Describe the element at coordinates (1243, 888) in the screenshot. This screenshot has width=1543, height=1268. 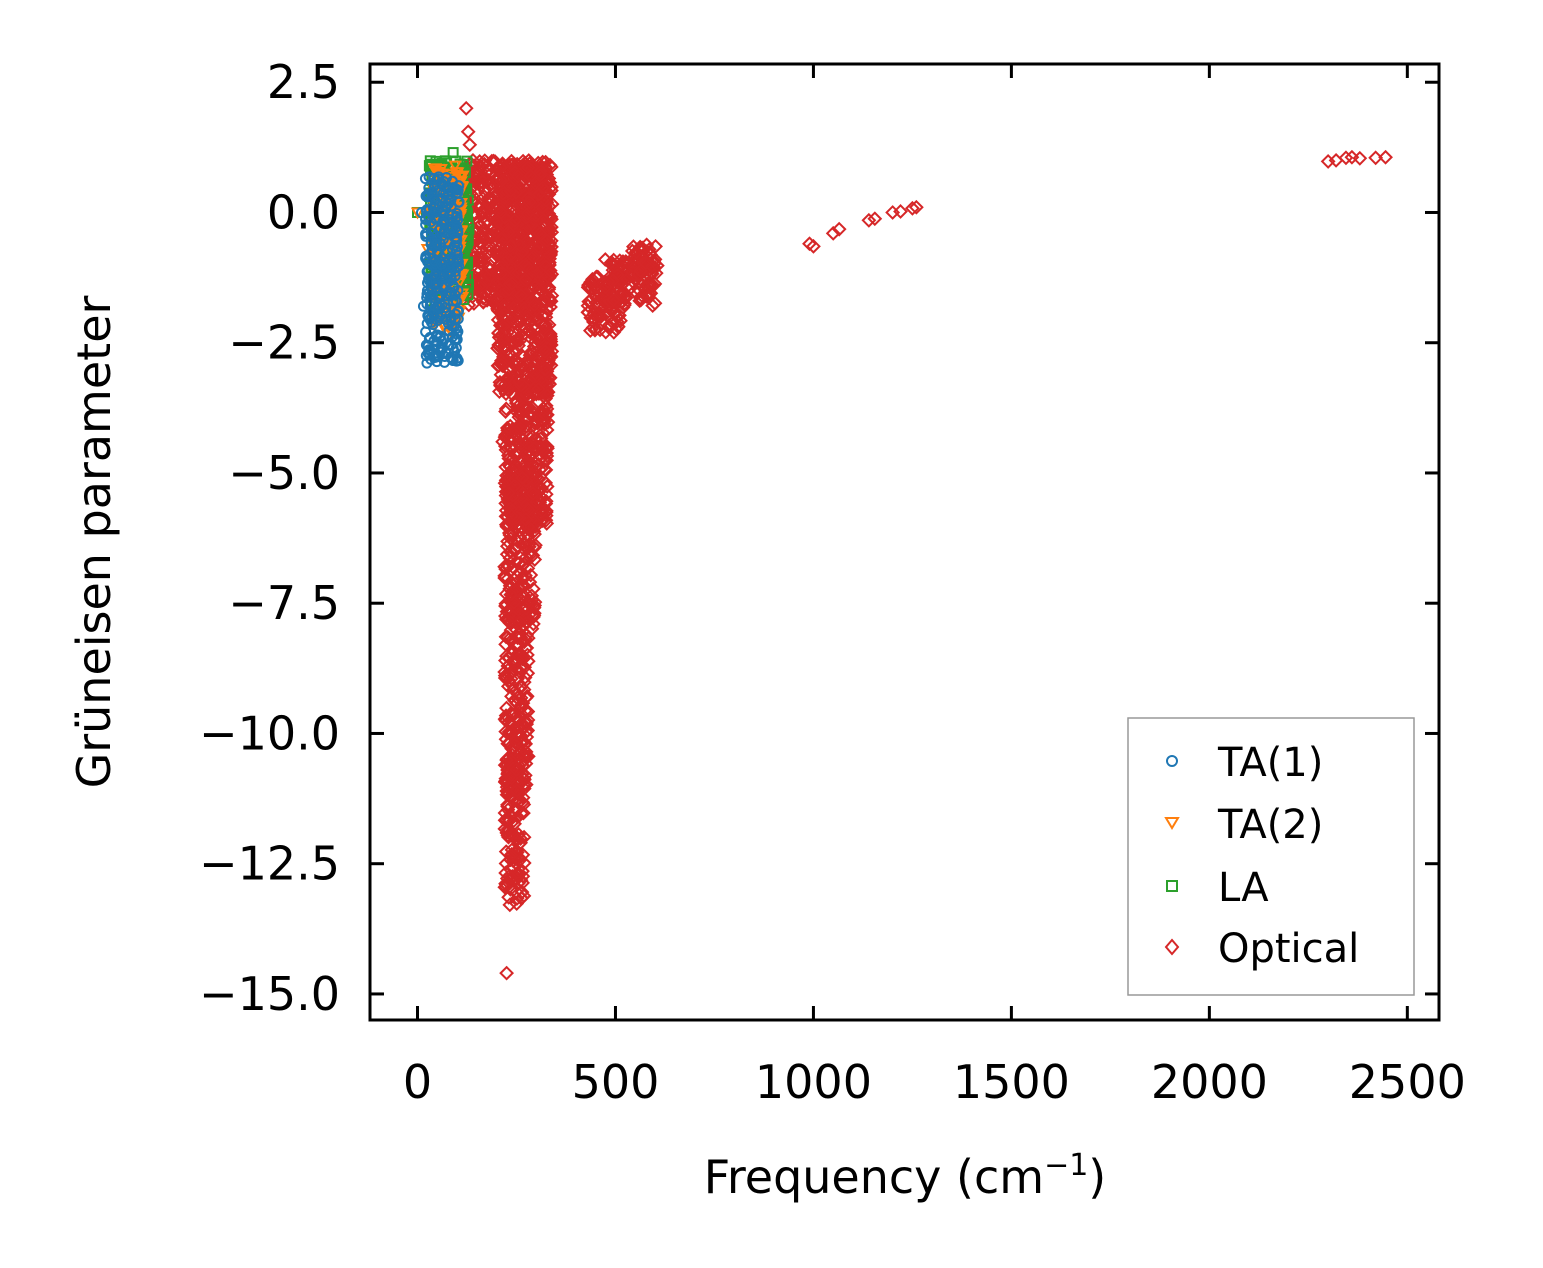
I see `legend-label-la: LA` at that location.